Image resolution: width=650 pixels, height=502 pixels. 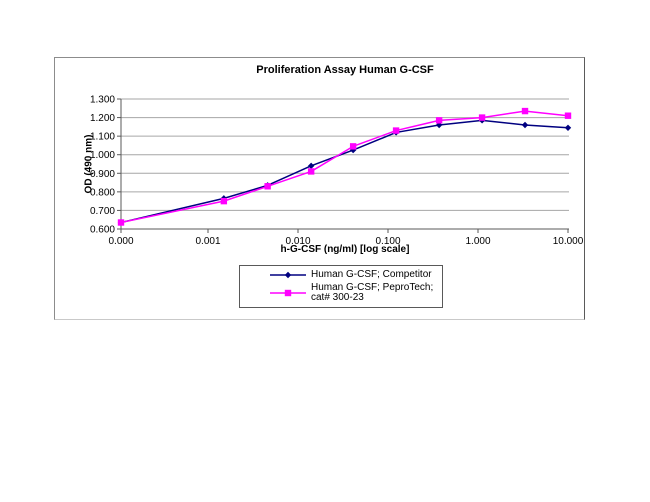 I want to click on legend-key-square-icon, so click(x=288, y=293).